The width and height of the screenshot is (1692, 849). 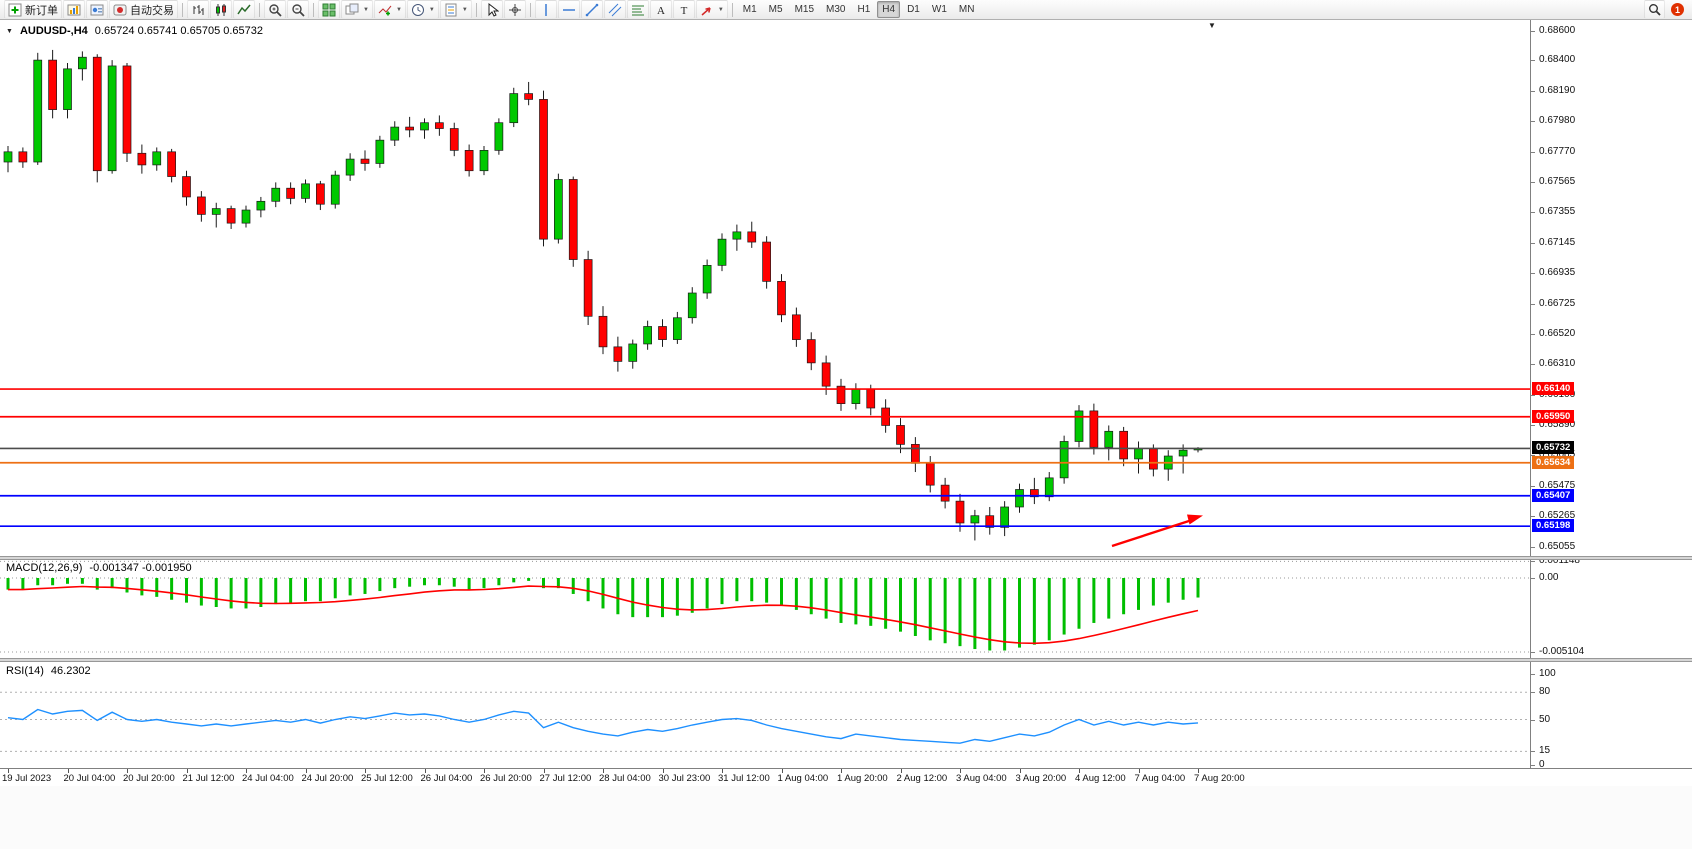 What do you see at coordinates (765, 715) in the screenshot?
I see `rsi-panel` at bounding box center [765, 715].